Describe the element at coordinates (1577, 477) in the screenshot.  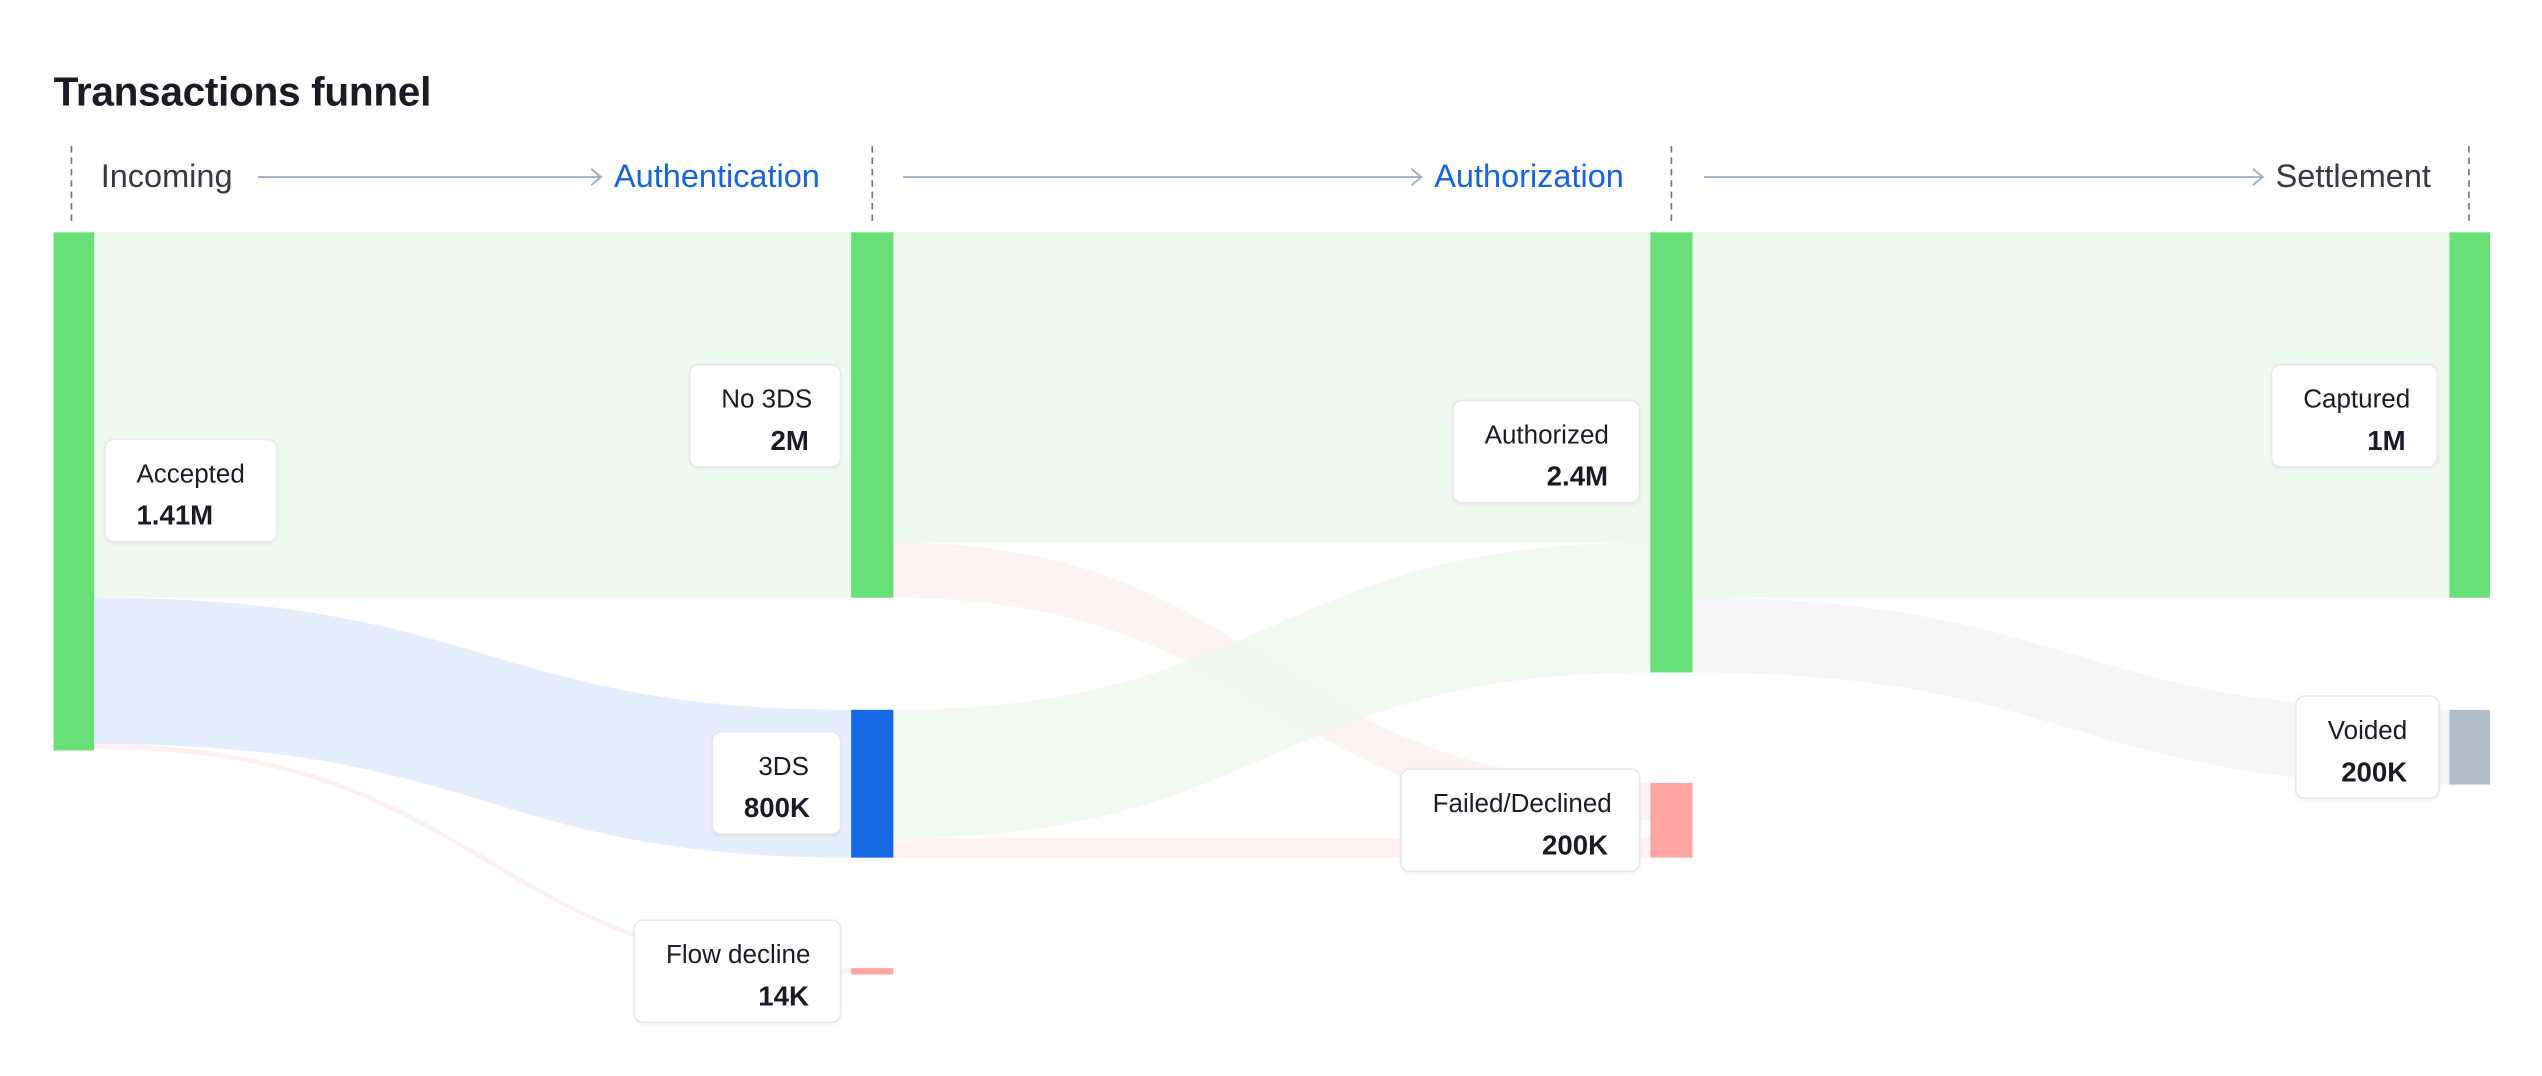
I see `label-authorized-value: 2.4M` at that location.